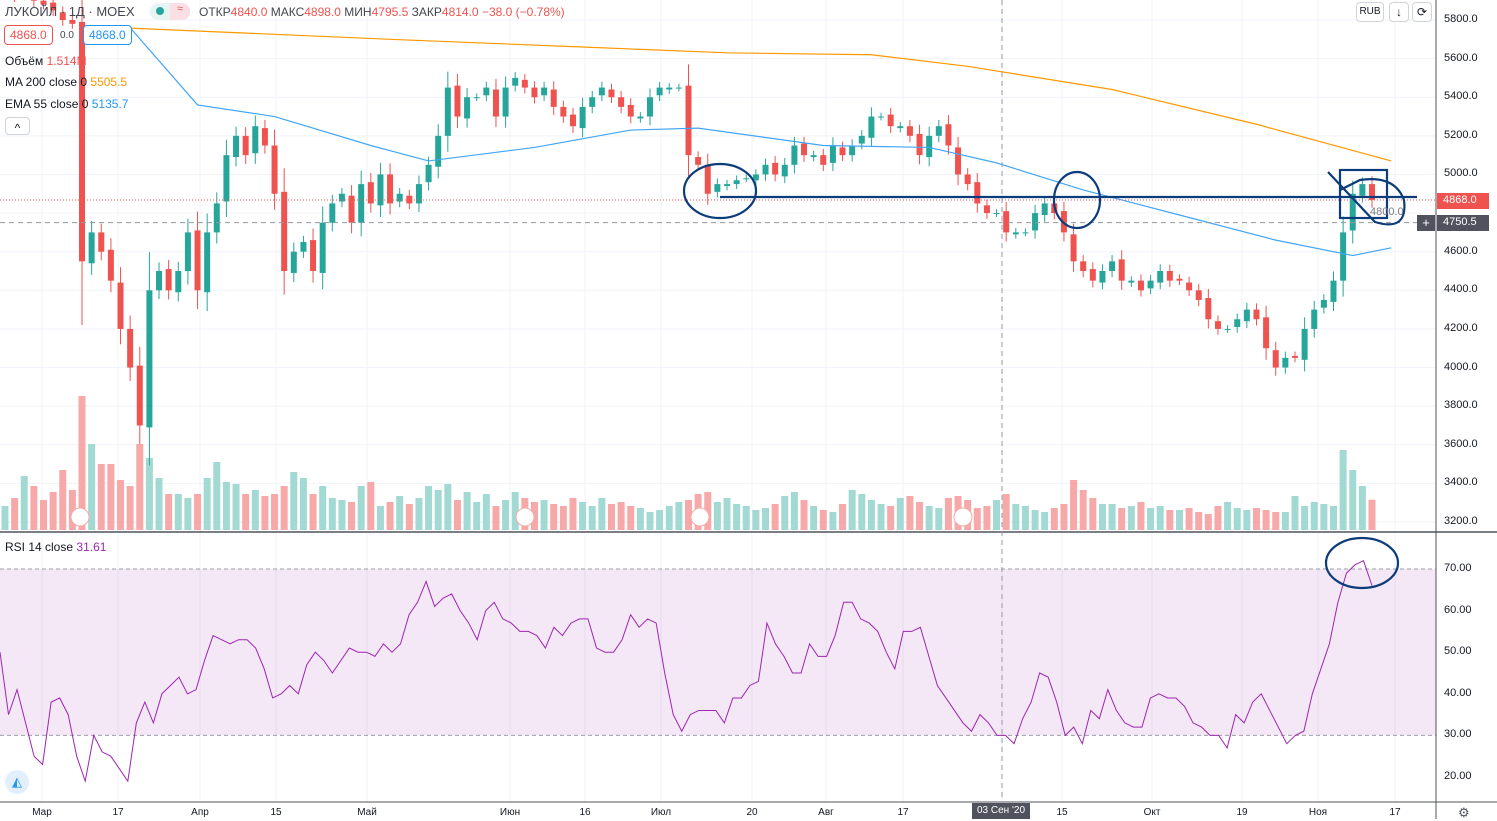 The image size is (1497, 821). Describe the element at coordinates (1458, 776) in the screenshot. I see `rsi-tick-label: 20.00` at that location.